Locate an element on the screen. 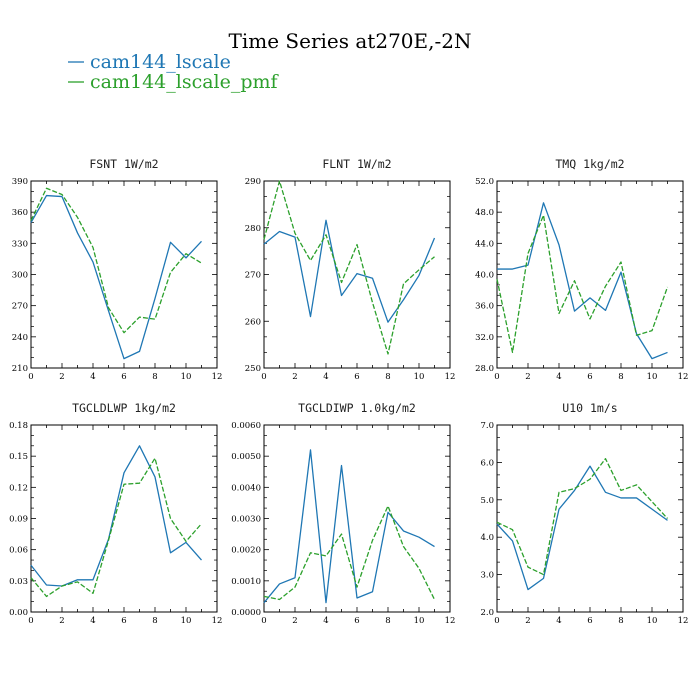  legend-label-1: cam144_lscale is located at coordinates (160, 62).